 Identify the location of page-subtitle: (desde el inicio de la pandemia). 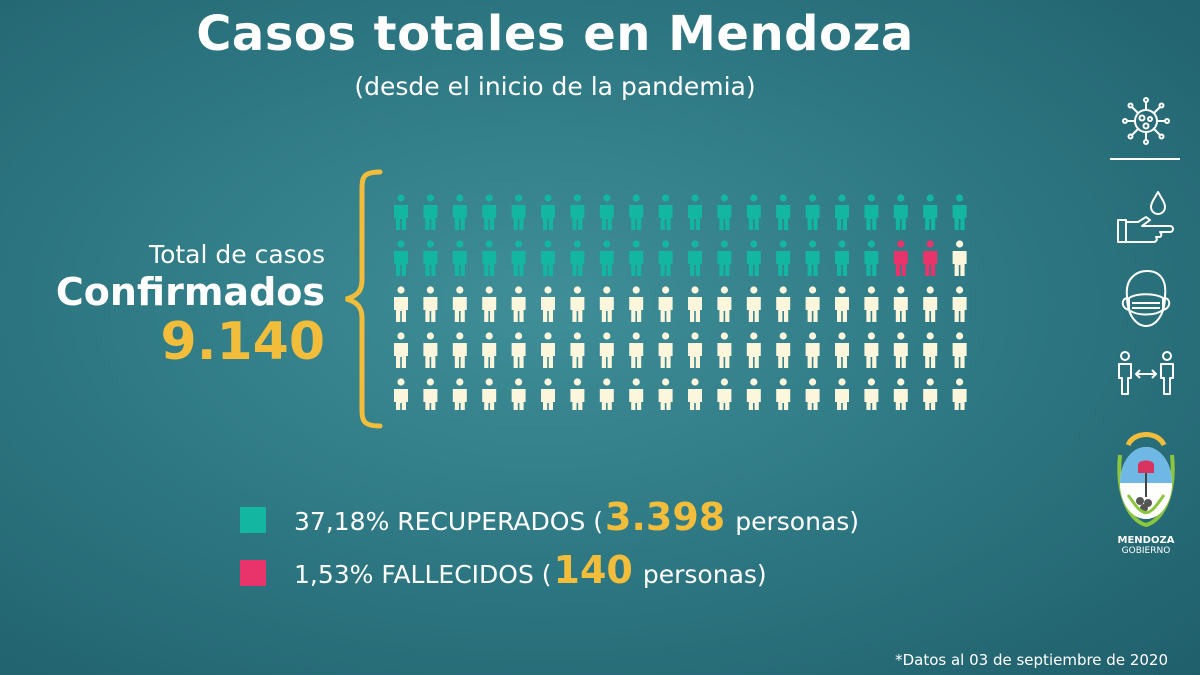
(555, 86).